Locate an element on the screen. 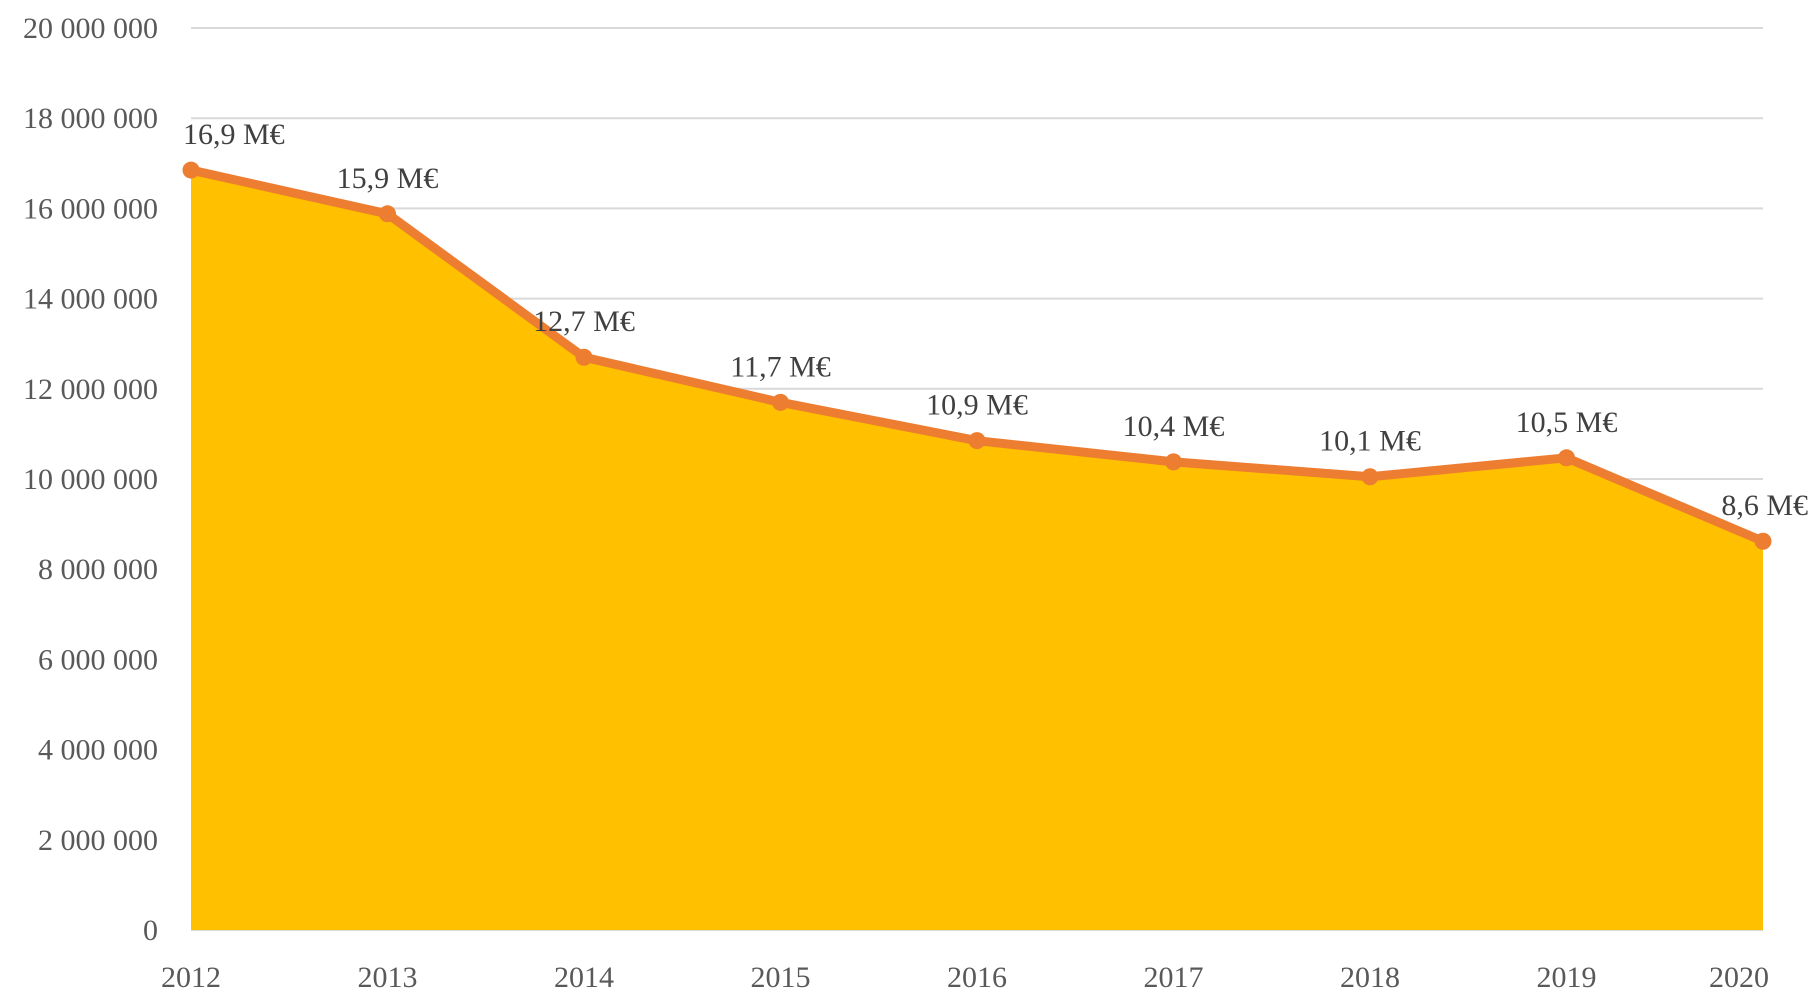 Image resolution: width=1814 pixels, height=993 pixels. x-axis-tick-labels: 2012 2013 2014 2015 2016 2017 2018 2019 2020 is located at coordinates (965, 977).